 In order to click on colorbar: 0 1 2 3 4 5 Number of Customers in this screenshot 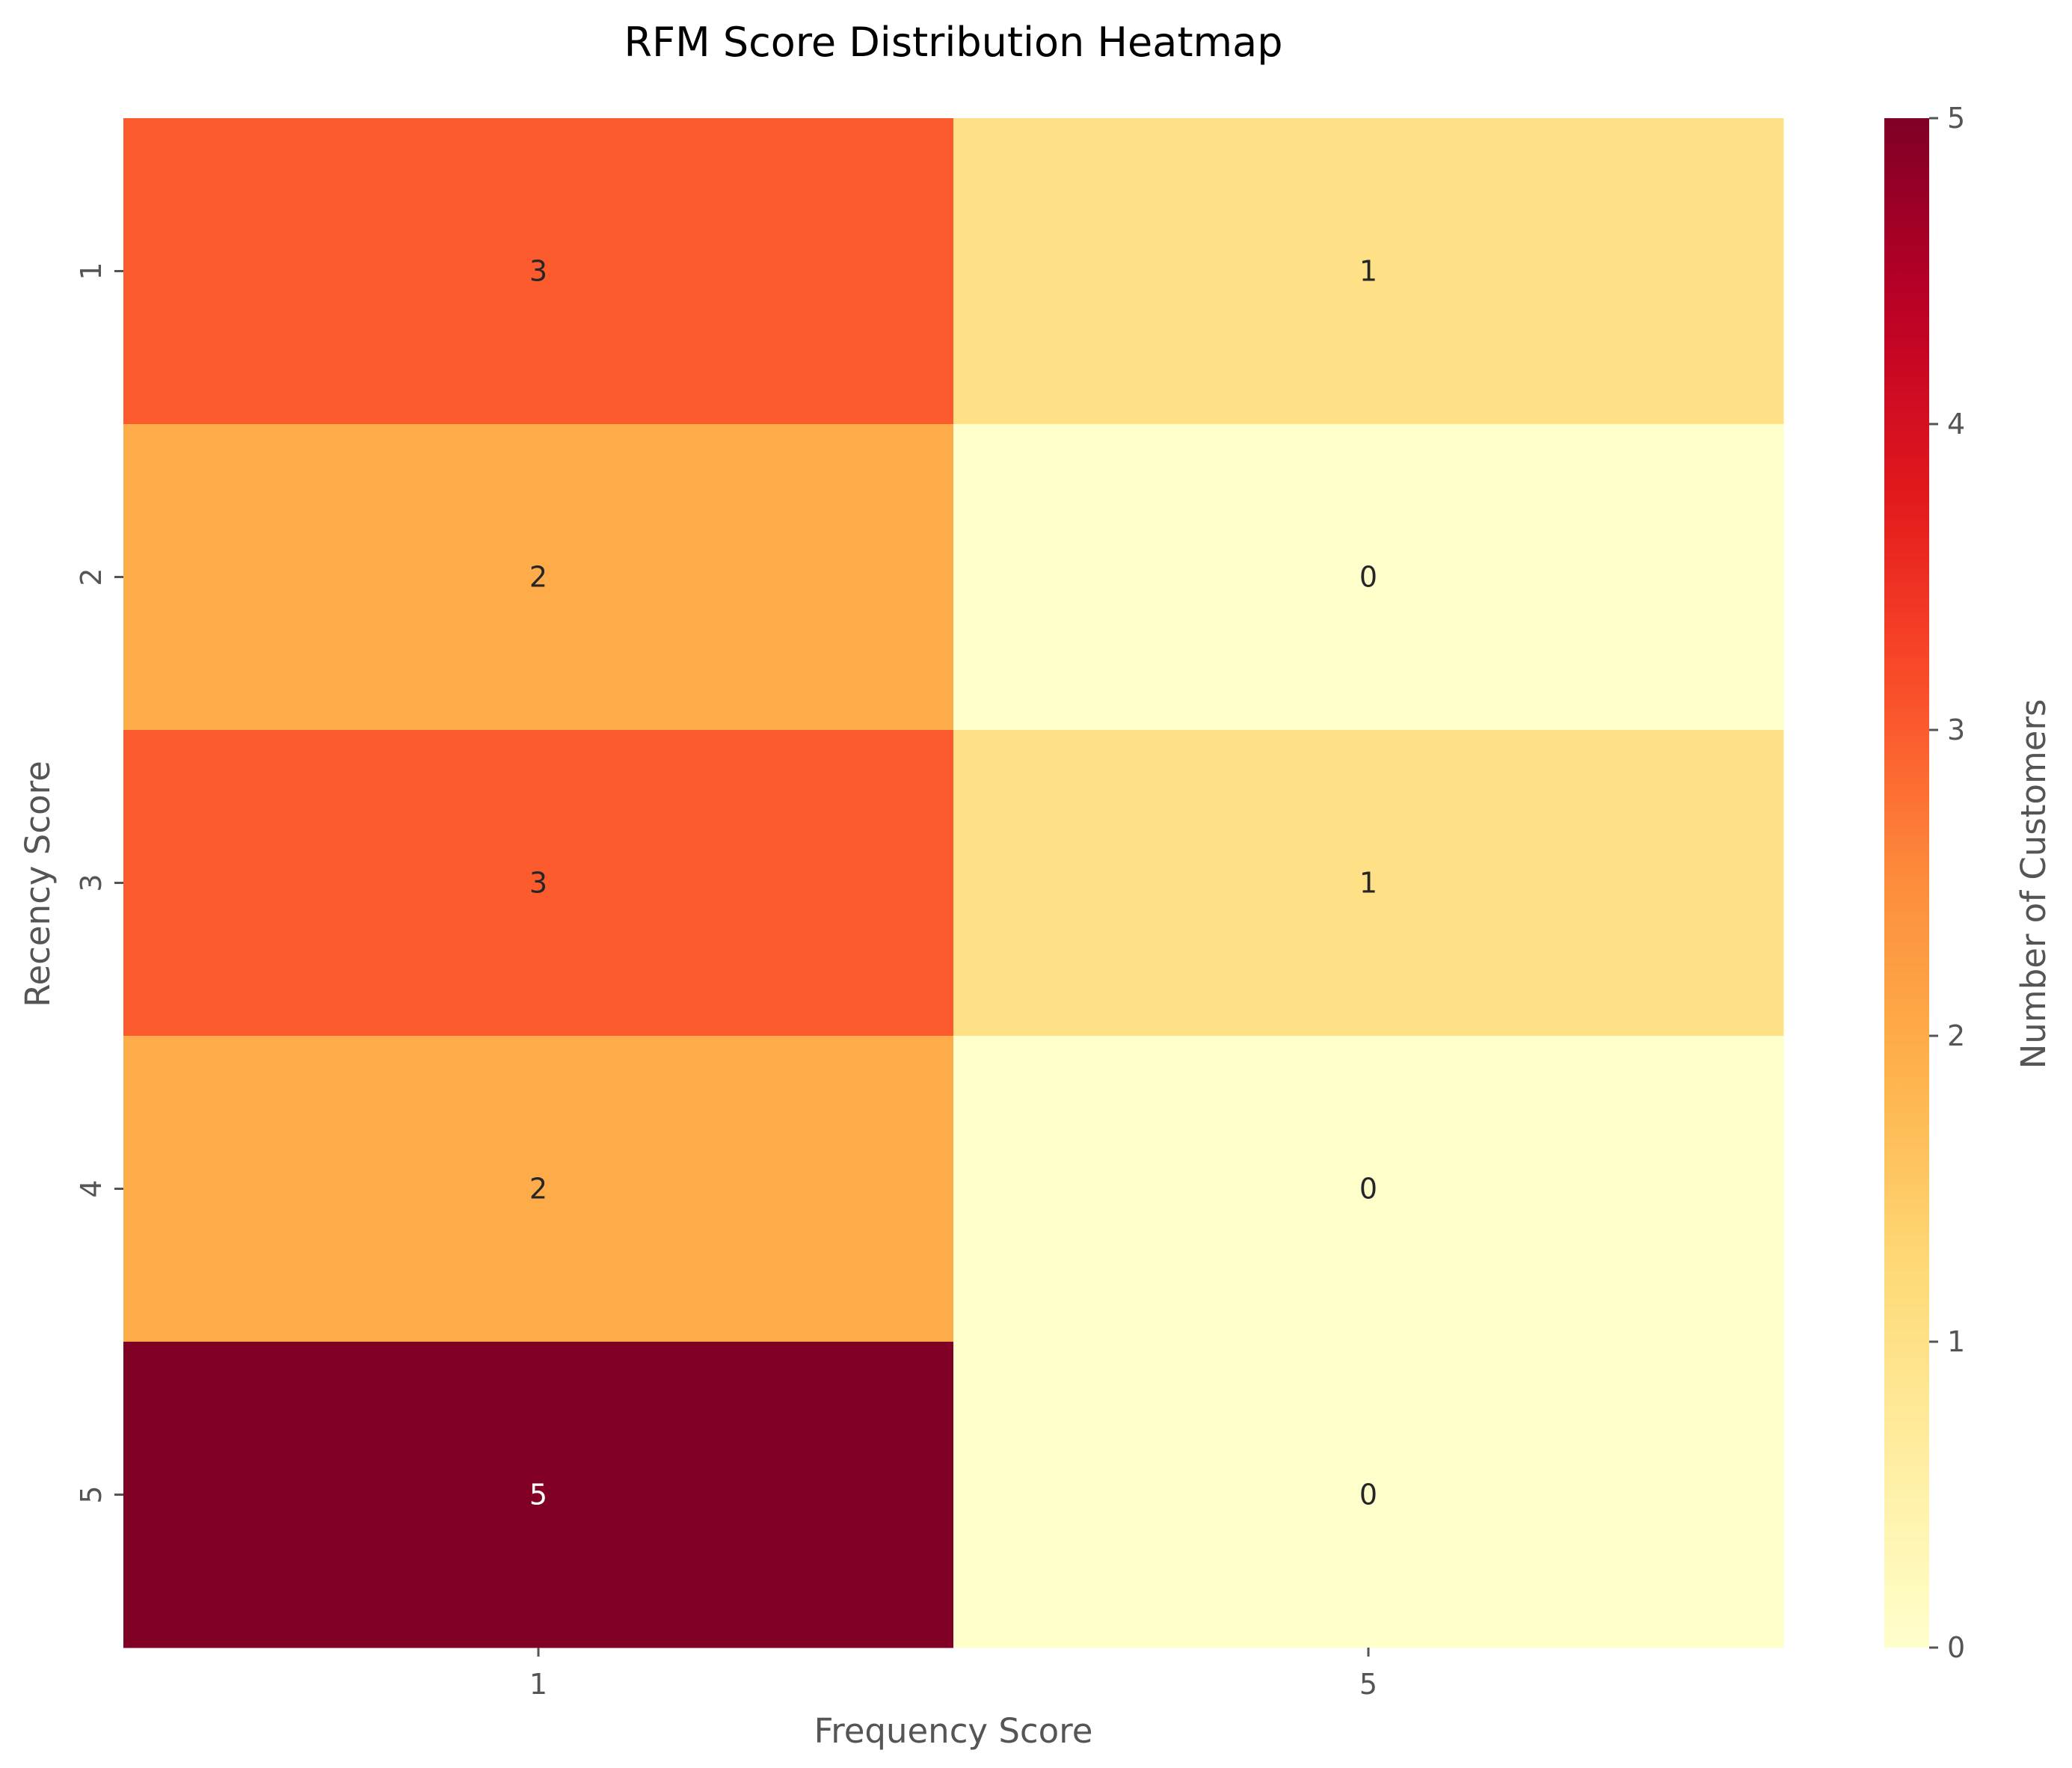, I will do `click(1968, 883)`.